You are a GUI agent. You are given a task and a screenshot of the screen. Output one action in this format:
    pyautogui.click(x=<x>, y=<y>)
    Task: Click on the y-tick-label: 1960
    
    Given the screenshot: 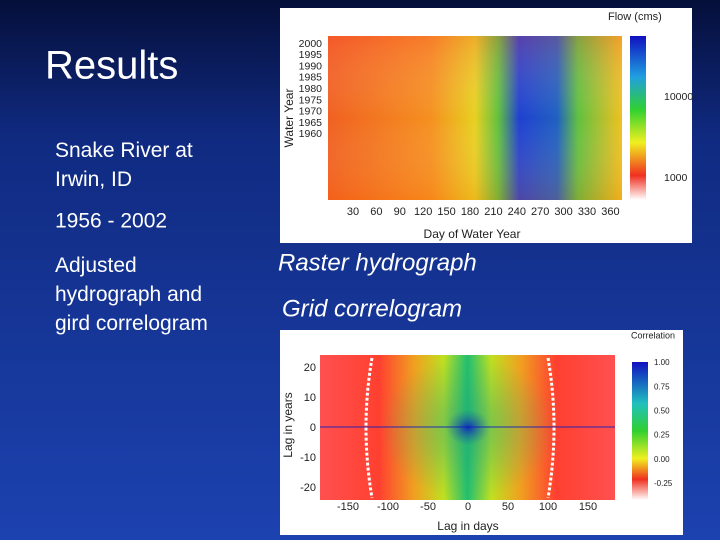 What is the action you would take?
    pyautogui.click(x=311, y=134)
    